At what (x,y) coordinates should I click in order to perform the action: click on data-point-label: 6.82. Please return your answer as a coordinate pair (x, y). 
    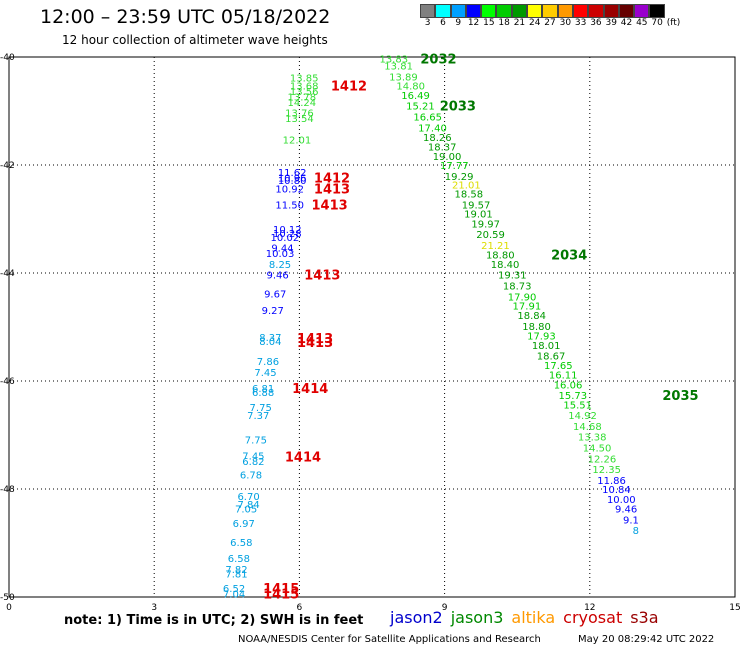
    Looking at the image, I should click on (253, 462).